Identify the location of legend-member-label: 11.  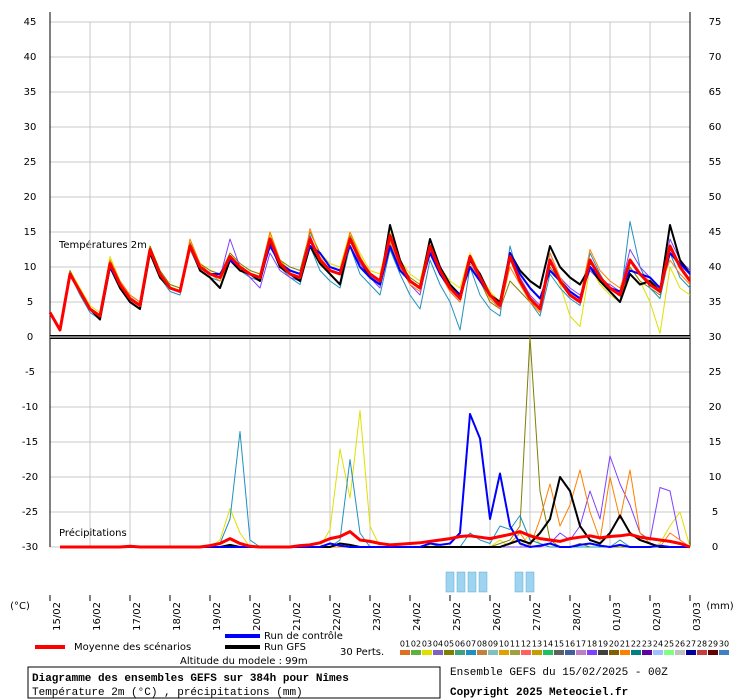
(515, 644).